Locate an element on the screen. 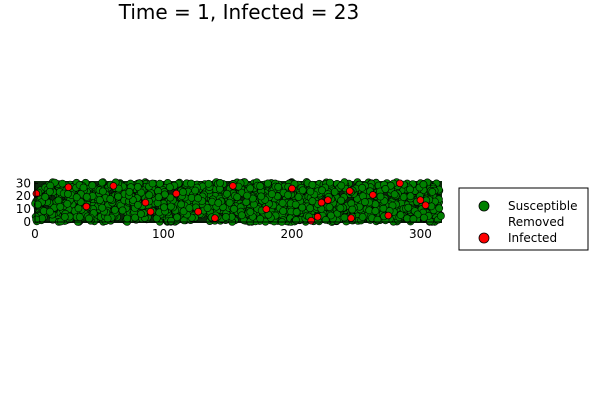 This screenshot has height=400, width=600. x-tick-label: 100 is located at coordinates (163, 234).